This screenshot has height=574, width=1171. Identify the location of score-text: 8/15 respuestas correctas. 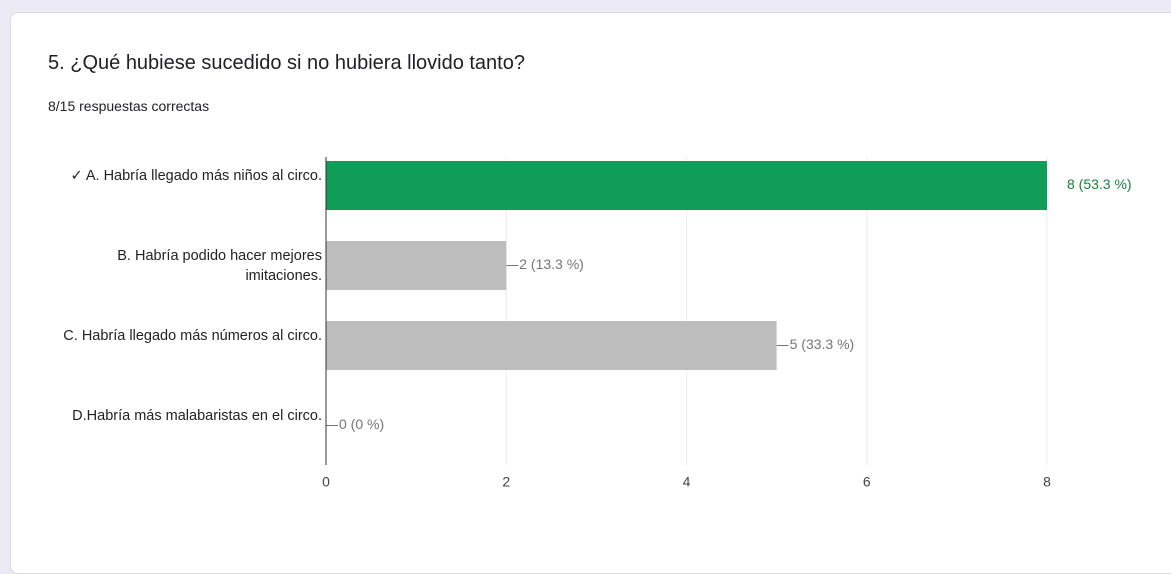
(129, 106).